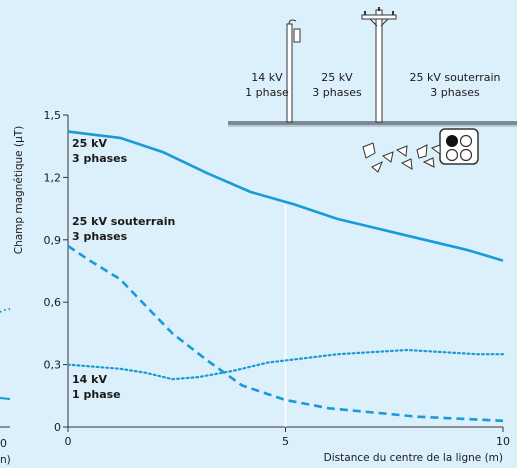  What do you see at coordinates (455, 92) in the screenshot?
I see `label-25kv-underground-line2: 3 phases` at bounding box center [455, 92].